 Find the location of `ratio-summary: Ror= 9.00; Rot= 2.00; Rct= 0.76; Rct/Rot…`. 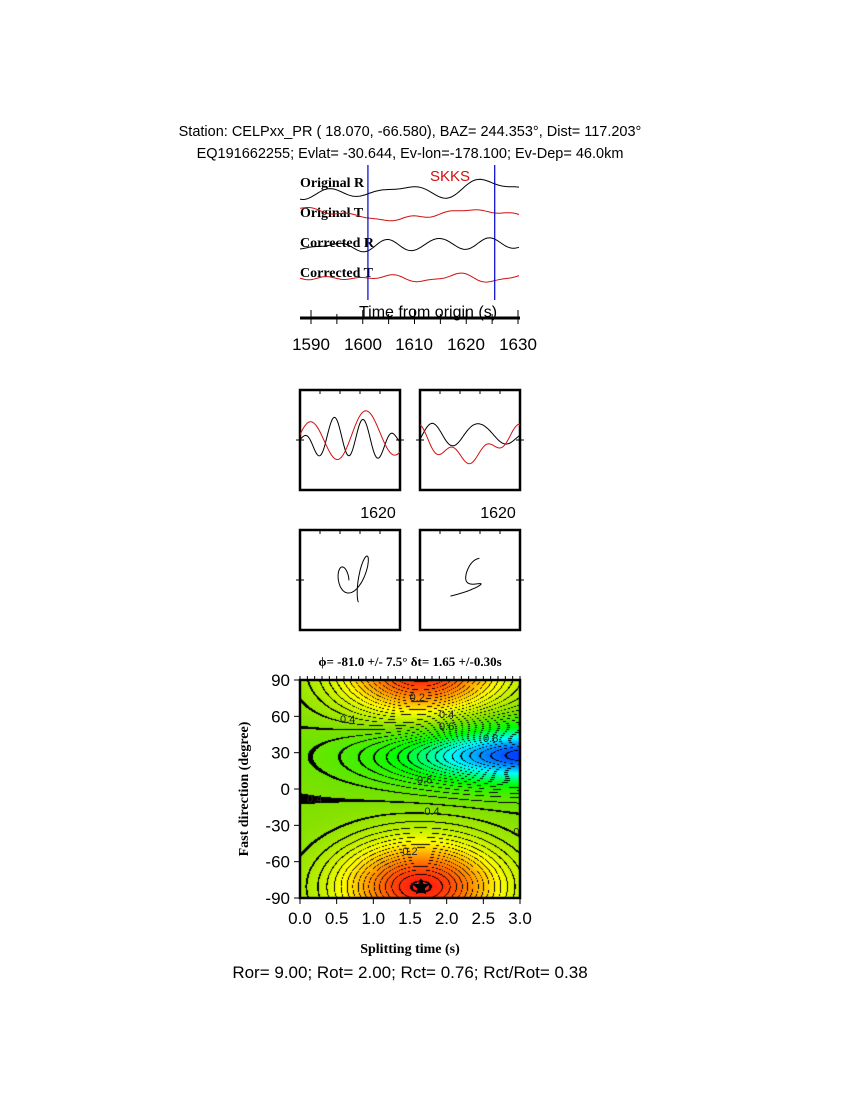

ratio-summary: Ror= 9.00; Rot= 2.00; Rct= 0.76; Rct/Rot… is located at coordinates (409, 972).